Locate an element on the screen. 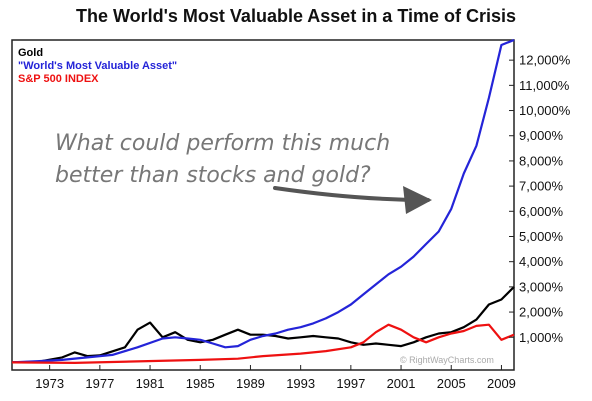 The height and width of the screenshot is (401, 592). annotation-line-1: What could perform this much is located at coordinates (222, 143).